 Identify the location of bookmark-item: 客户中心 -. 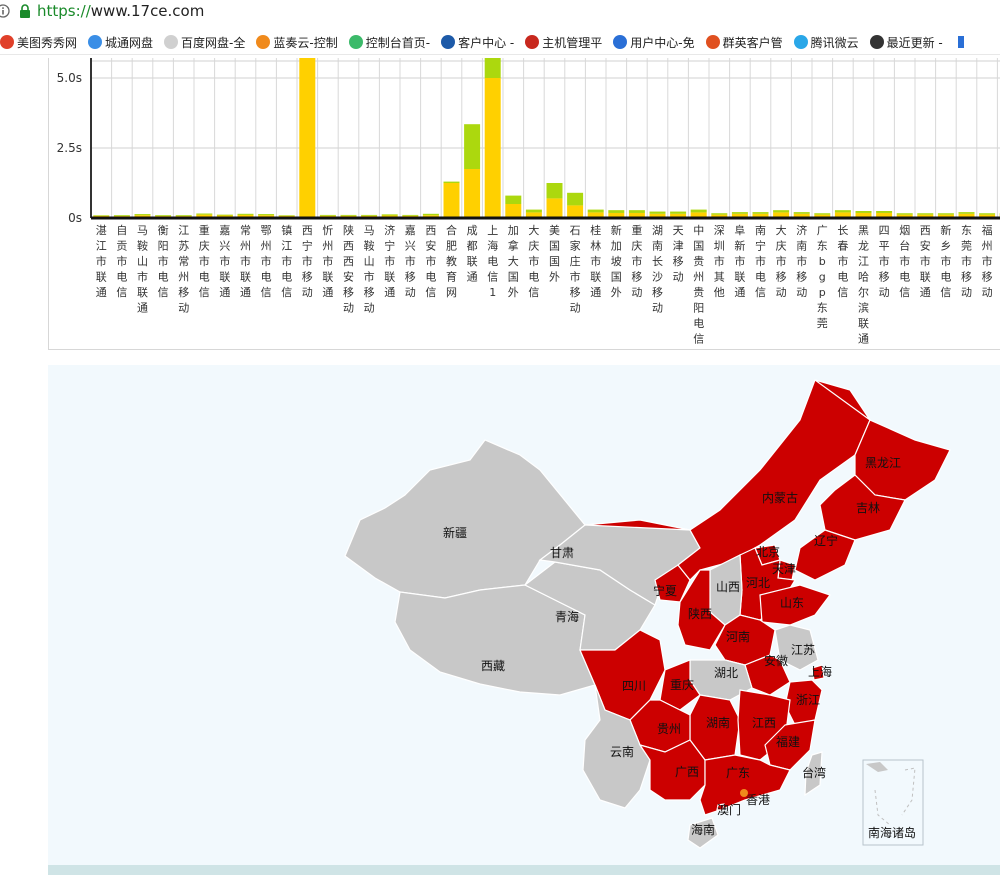
(477, 42).